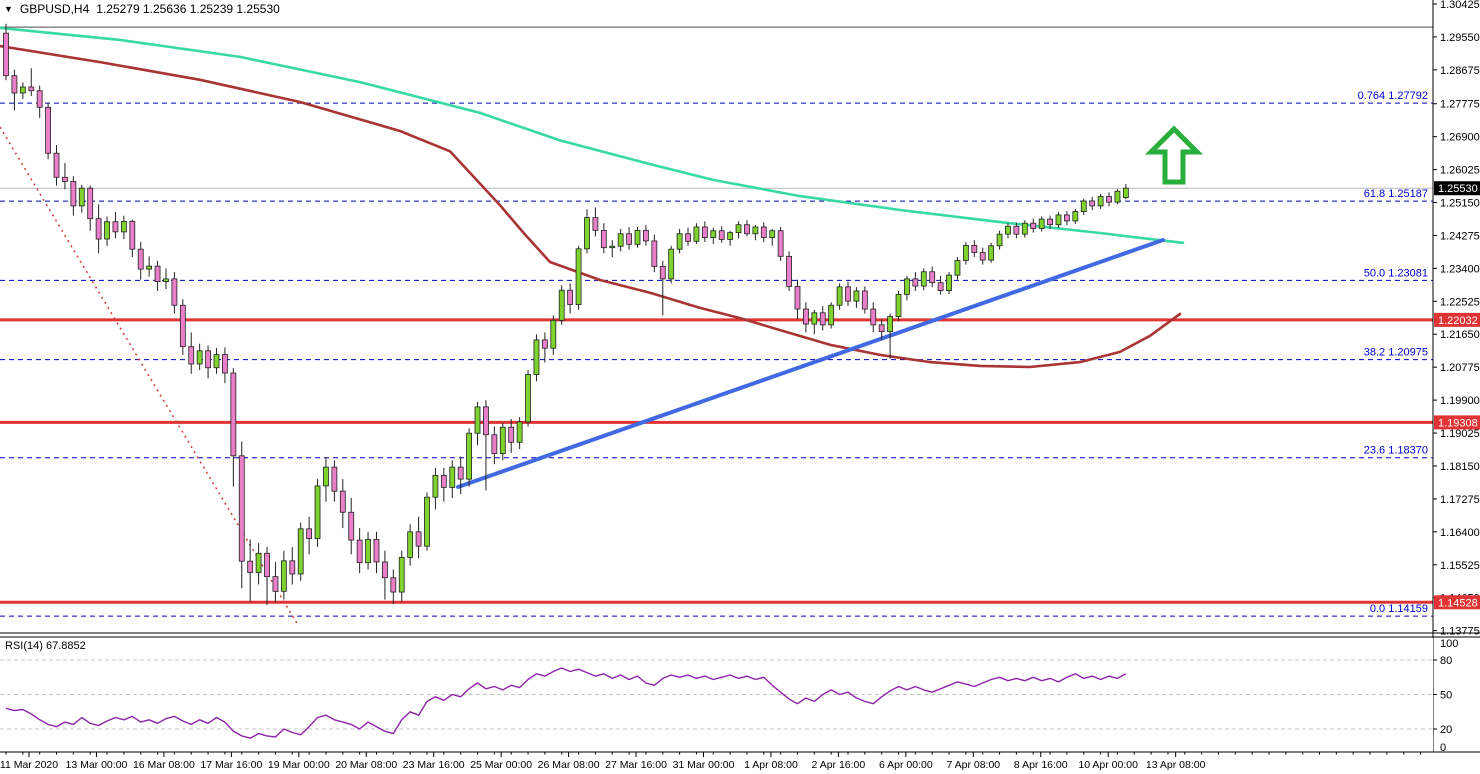 This screenshot has height=774, width=1480. Describe the element at coordinates (1460, 171) in the screenshot. I see `price-tick-label: 1.26025` at that location.